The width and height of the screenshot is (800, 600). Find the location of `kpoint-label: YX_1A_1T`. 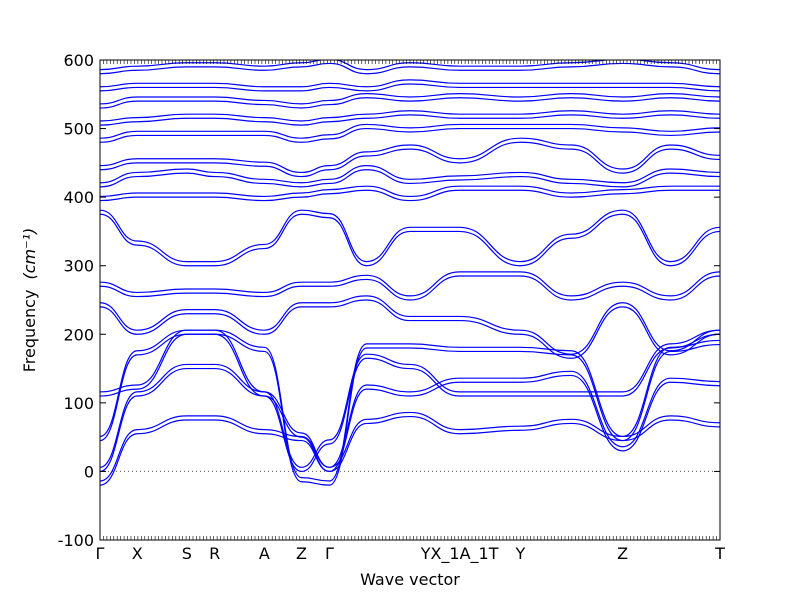

kpoint-label: YX_1A_1T is located at coordinates (459, 554).